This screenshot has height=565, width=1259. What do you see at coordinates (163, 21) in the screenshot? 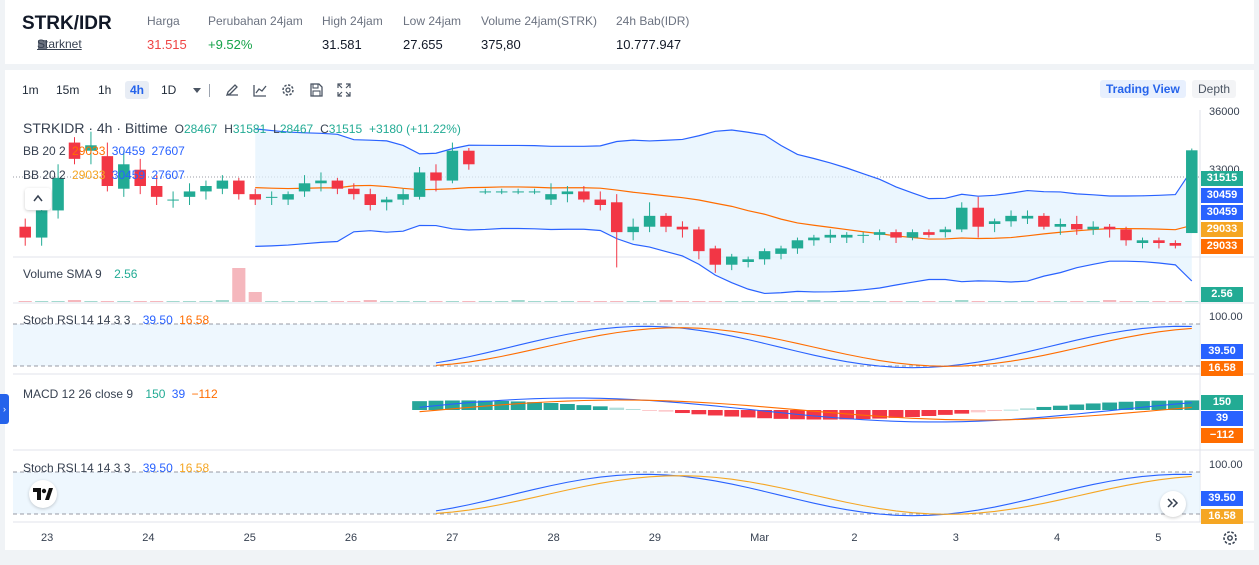
I see `stat-label: Harga` at bounding box center [163, 21].